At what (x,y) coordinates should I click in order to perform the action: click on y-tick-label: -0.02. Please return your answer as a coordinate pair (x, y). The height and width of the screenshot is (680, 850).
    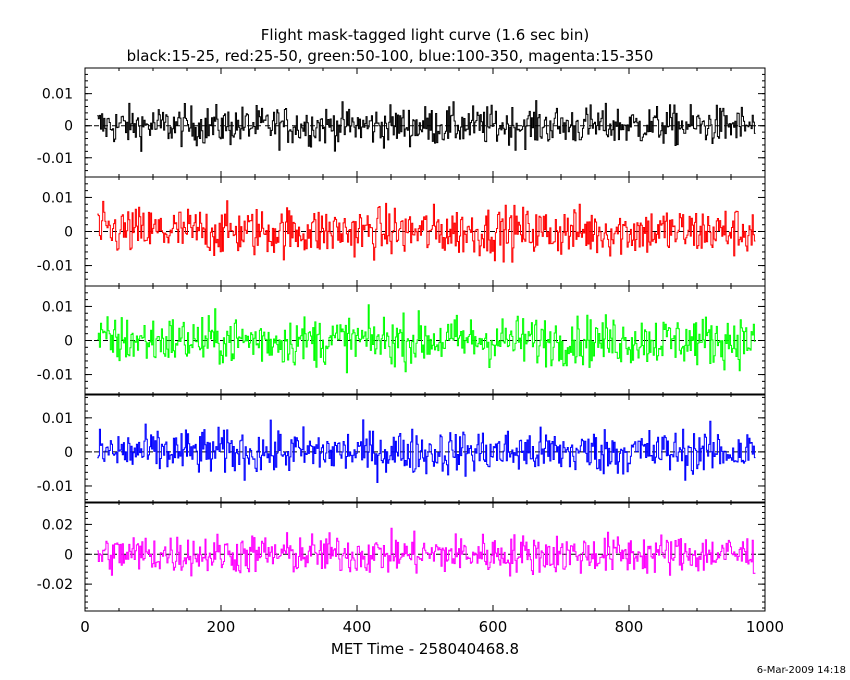
    Looking at the image, I should click on (55, 585).